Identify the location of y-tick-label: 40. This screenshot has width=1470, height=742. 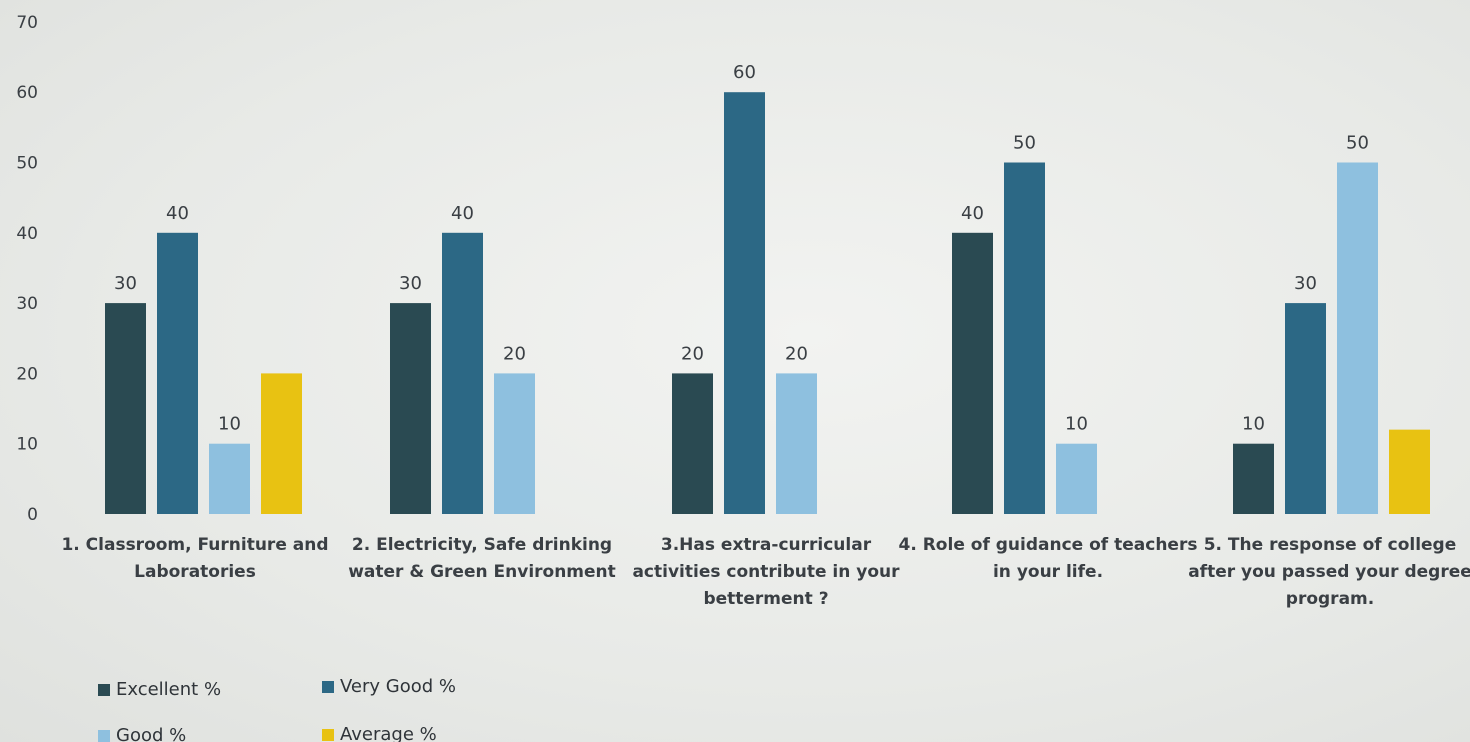
(27, 234).